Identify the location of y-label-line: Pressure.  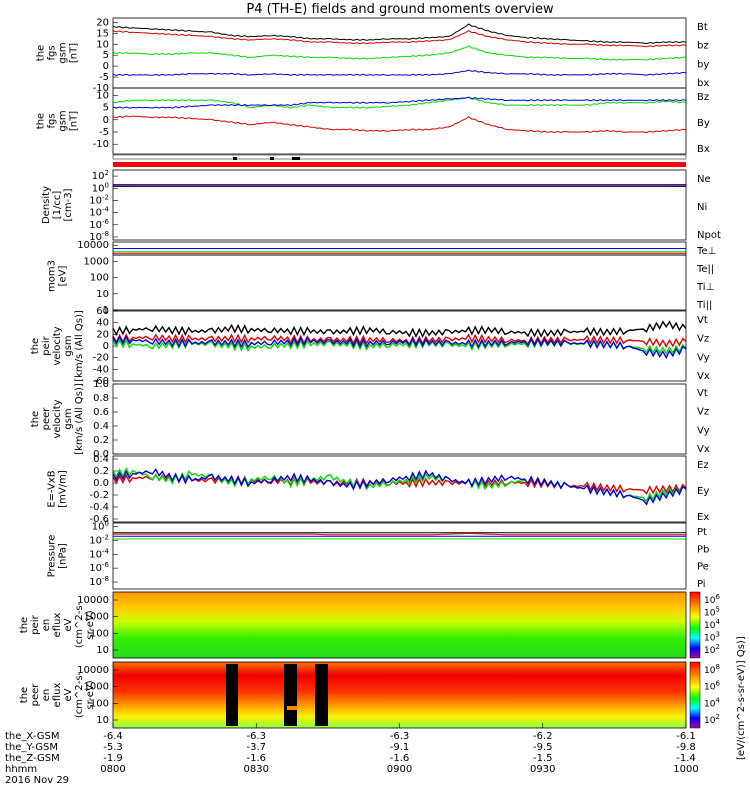
(52, 556).